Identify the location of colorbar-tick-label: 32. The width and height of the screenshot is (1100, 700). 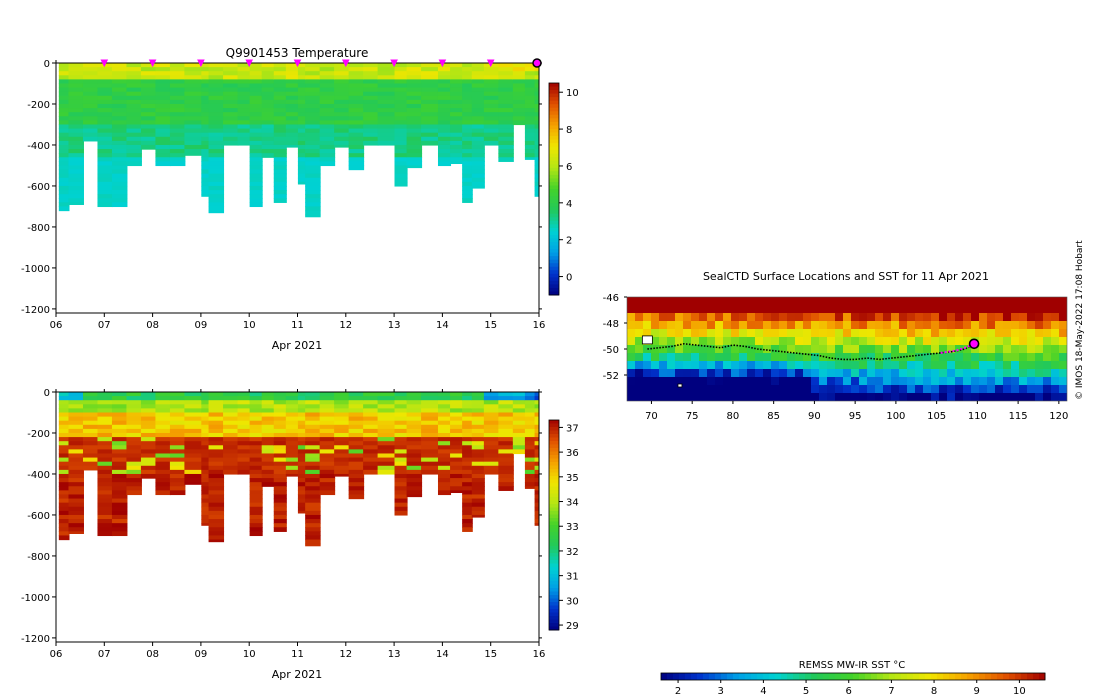
(572, 552).